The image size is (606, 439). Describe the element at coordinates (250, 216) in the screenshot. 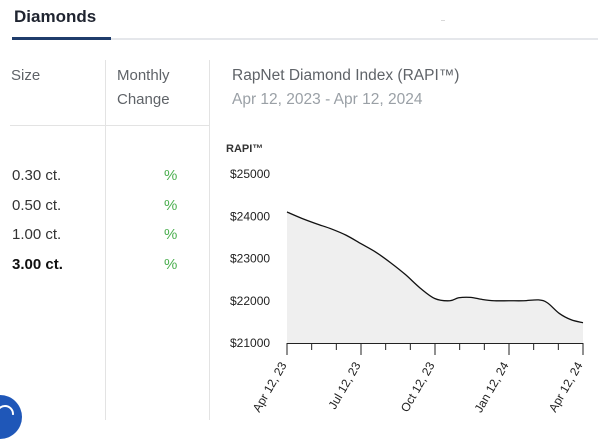

I see `y-tick-label: $24000` at that location.